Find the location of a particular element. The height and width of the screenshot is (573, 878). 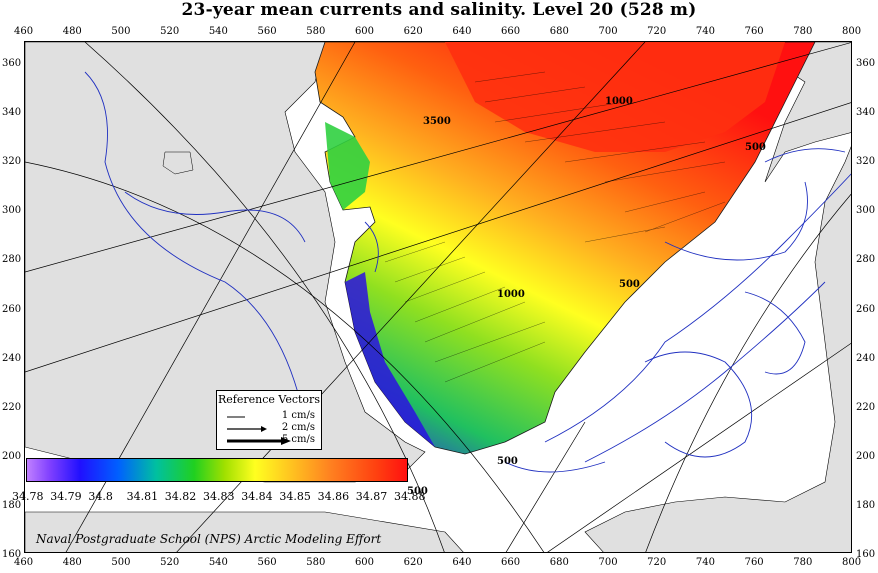

colorbar-tick-label: 34.85 is located at coordinates (295, 496).